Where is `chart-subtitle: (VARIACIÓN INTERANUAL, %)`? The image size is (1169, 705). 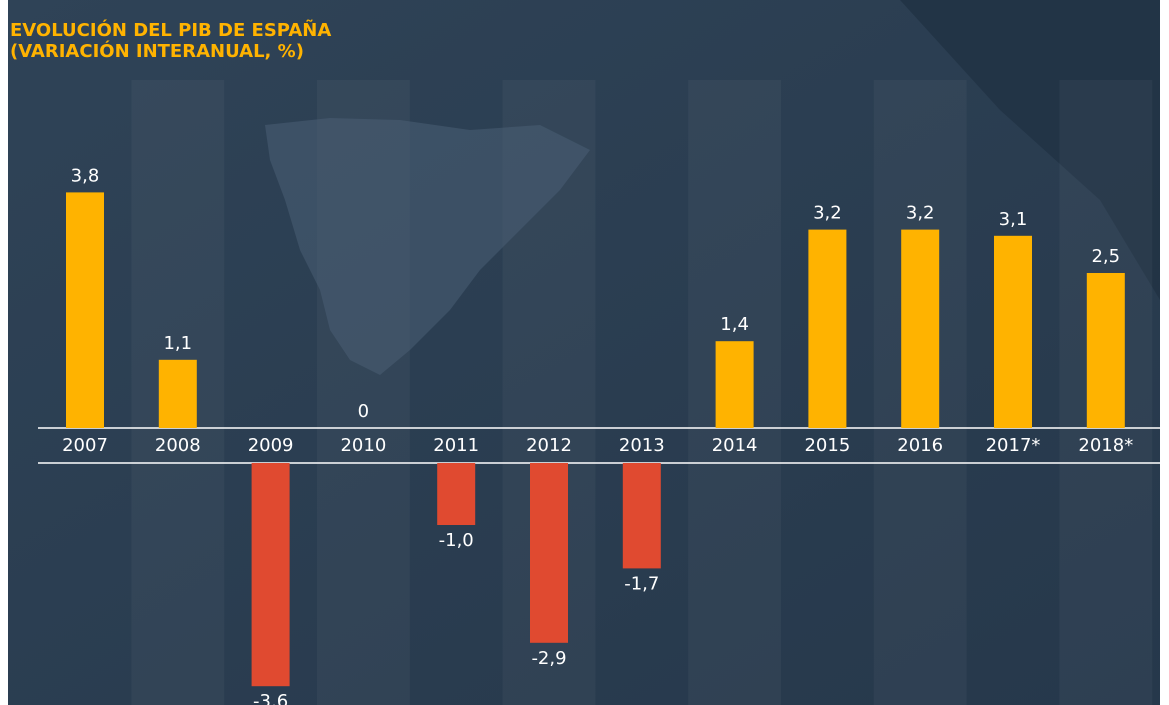 chart-subtitle: (VARIACIÓN INTERANUAL, %) is located at coordinates (157, 51).